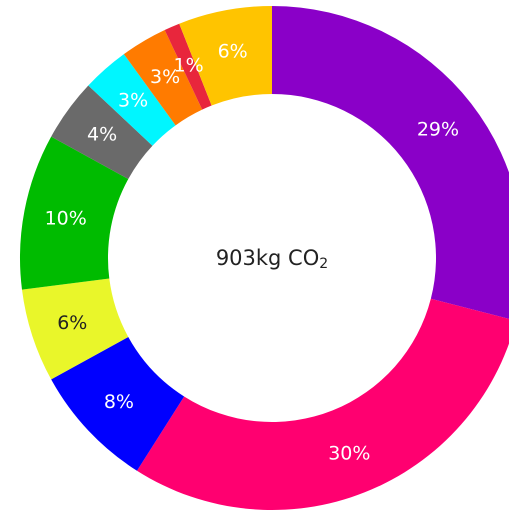  What do you see at coordinates (72, 323) in the screenshot?
I see `slice-label-3: 6%` at bounding box center [72, 323].